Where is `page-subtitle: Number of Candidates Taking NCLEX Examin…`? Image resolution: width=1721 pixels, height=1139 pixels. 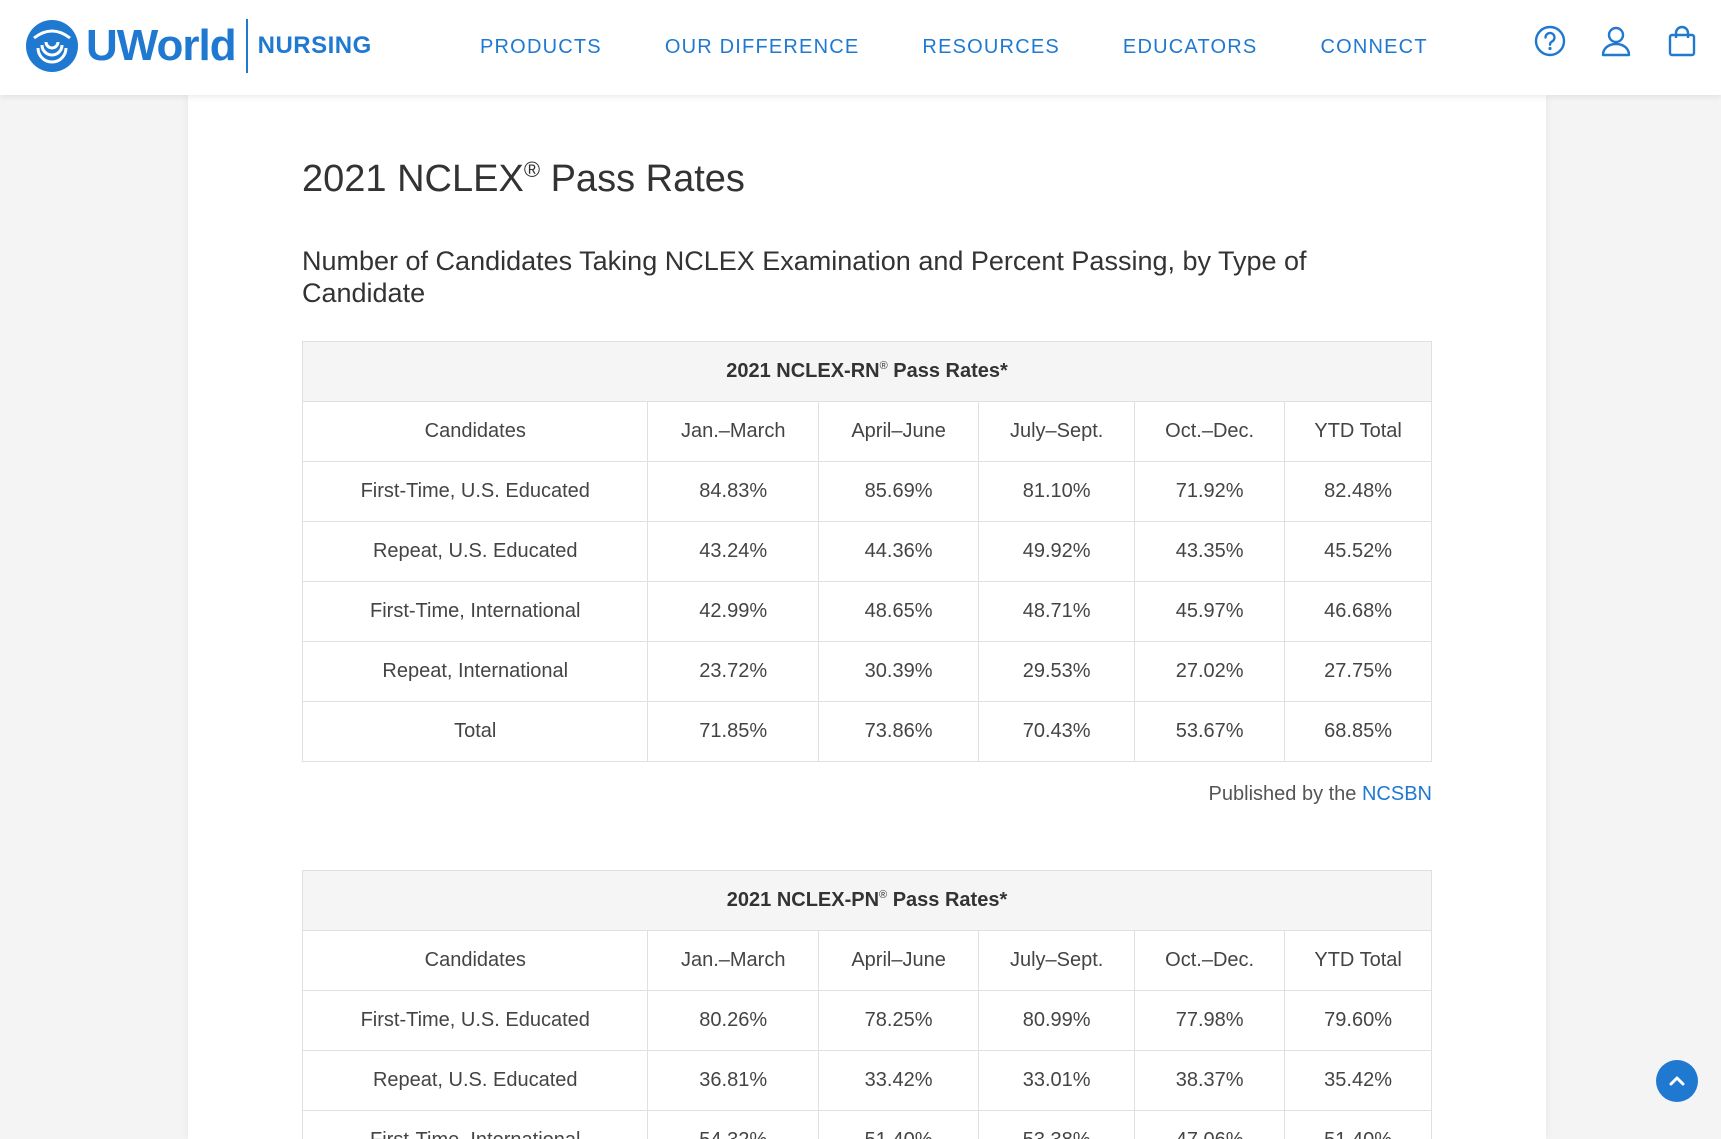 page-subtitle: Number of Candidates Taking NCLEX Examin… is located at coordinates (804, 277).